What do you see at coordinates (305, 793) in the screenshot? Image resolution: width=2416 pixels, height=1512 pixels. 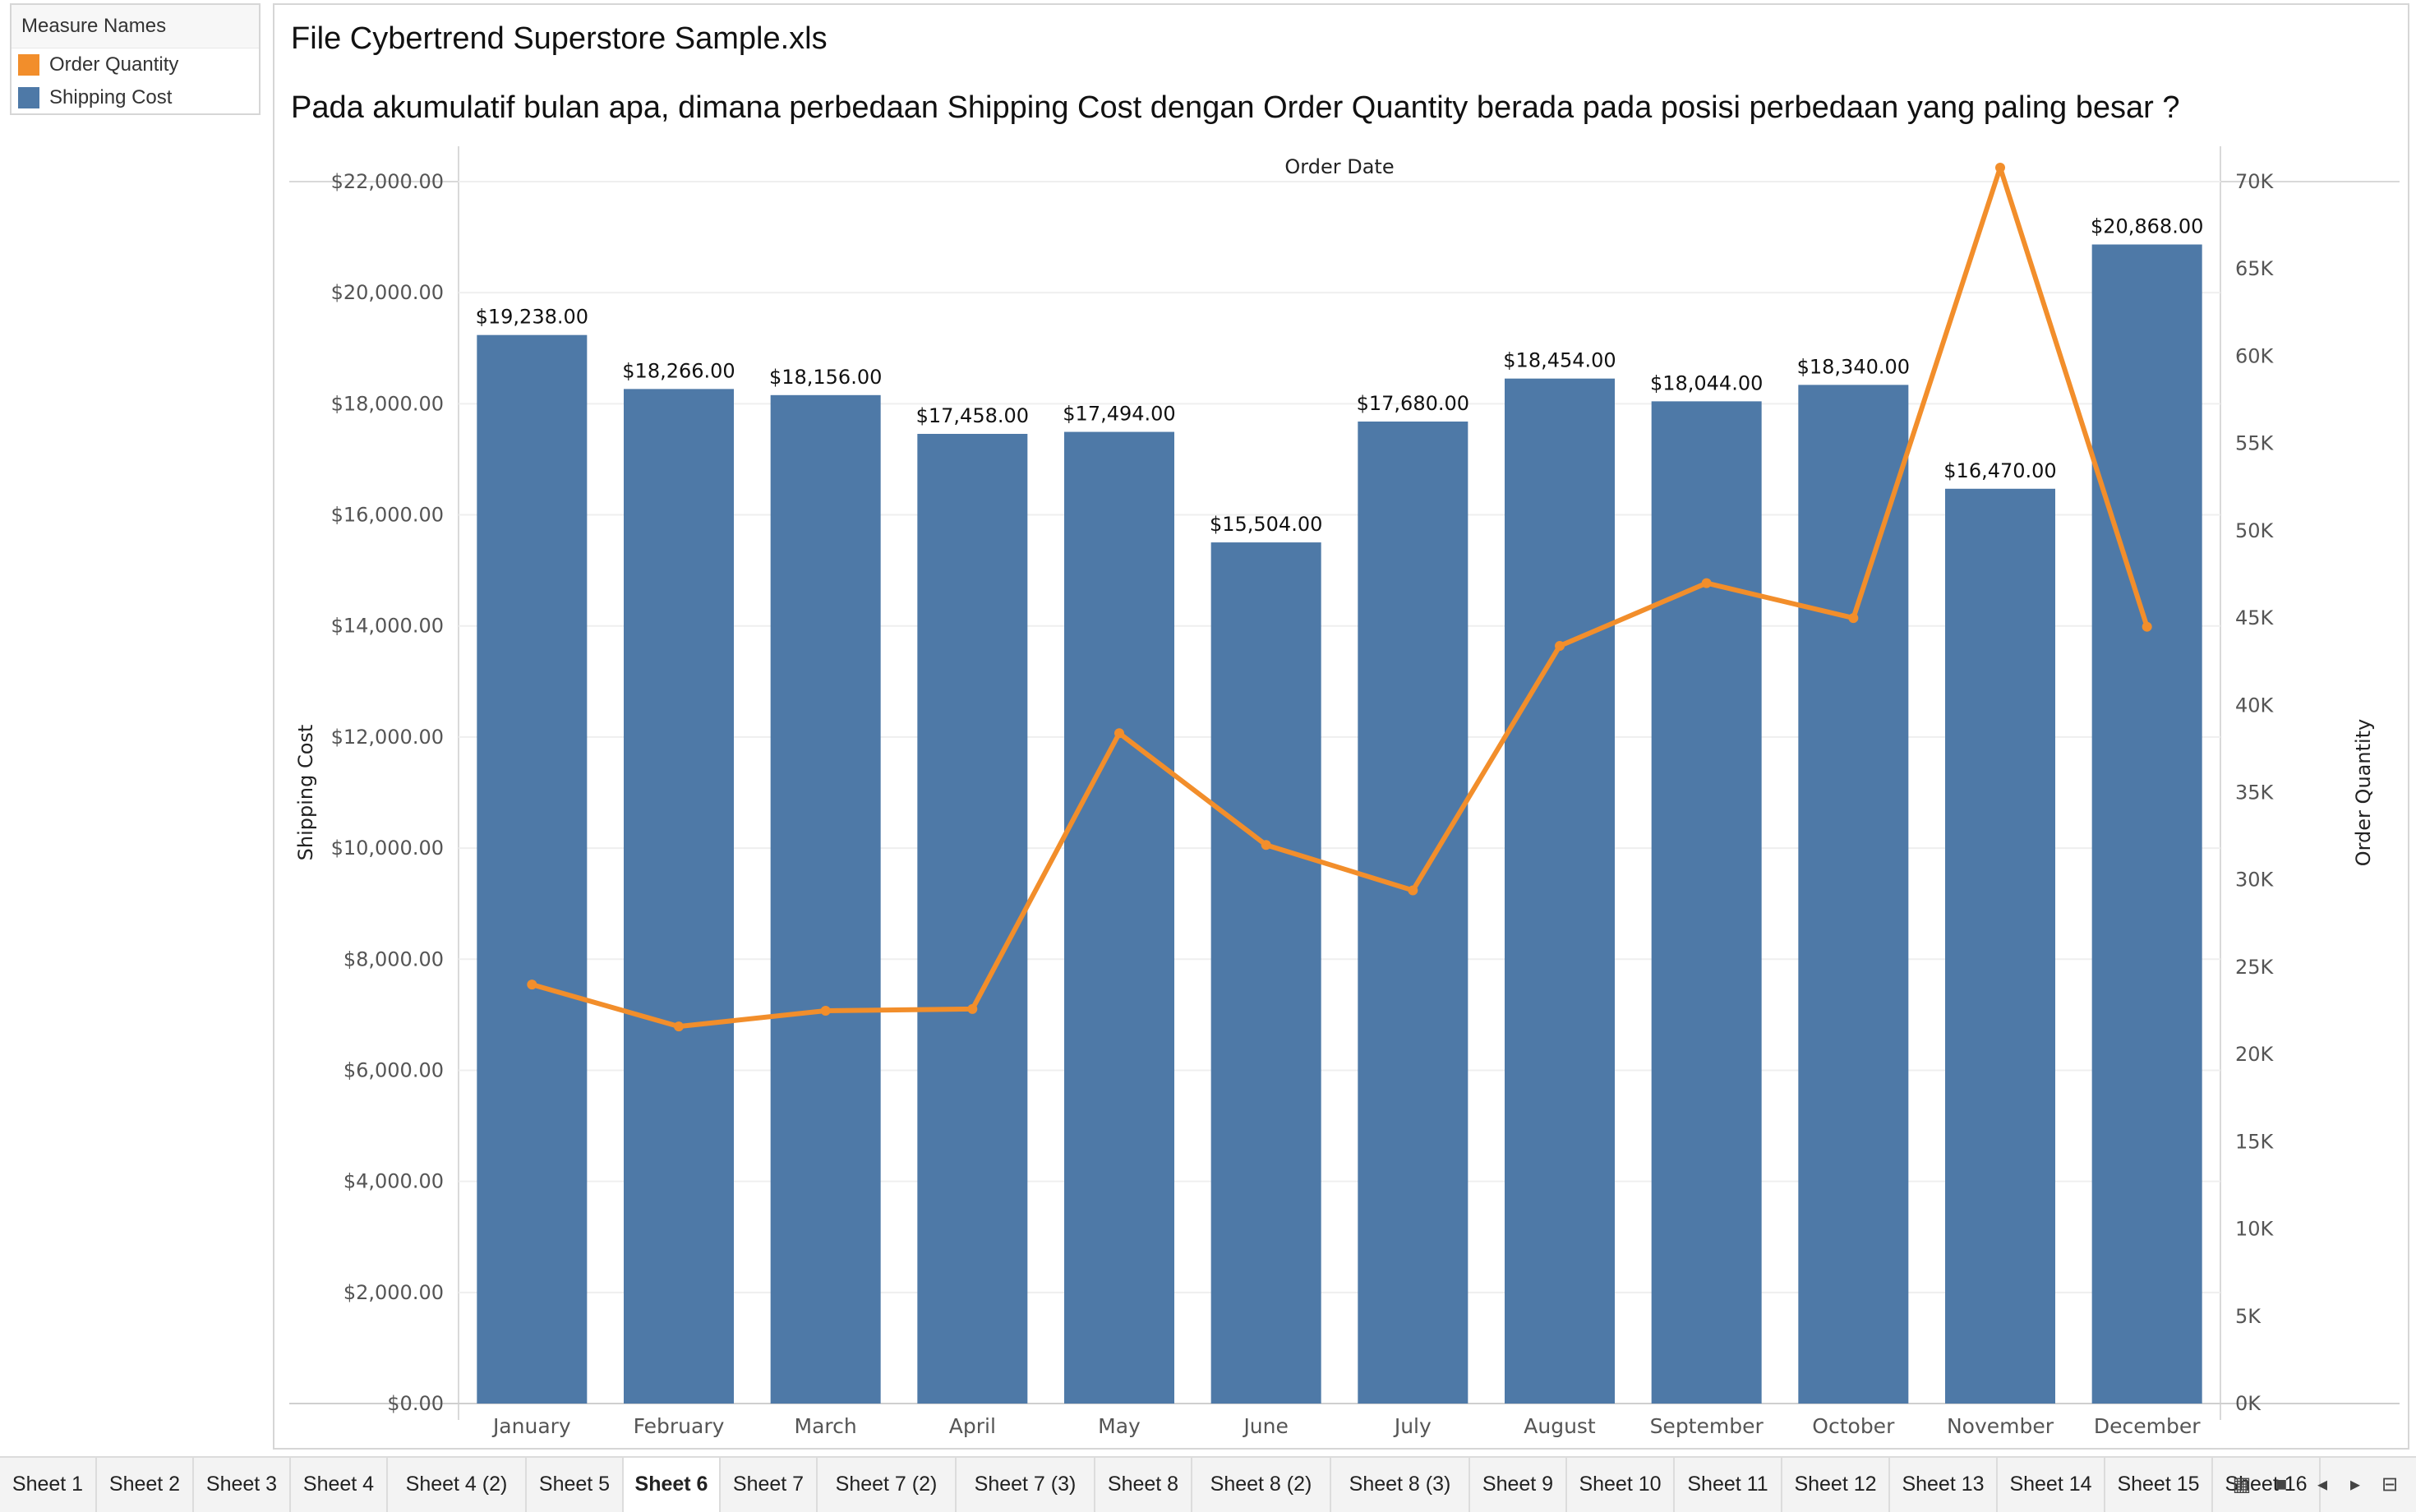 I see `y-axis-title: Shipping Cost` at bounding box center [305, 793].